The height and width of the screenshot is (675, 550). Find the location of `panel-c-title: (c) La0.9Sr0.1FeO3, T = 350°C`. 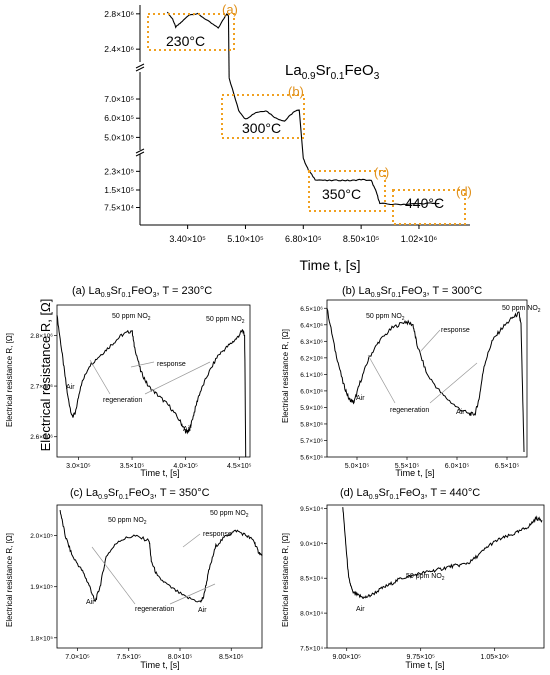

panel-c-title: (c) La0.9Sr0.1FeO3, T = 350°C is located at coordinates (140, 494).